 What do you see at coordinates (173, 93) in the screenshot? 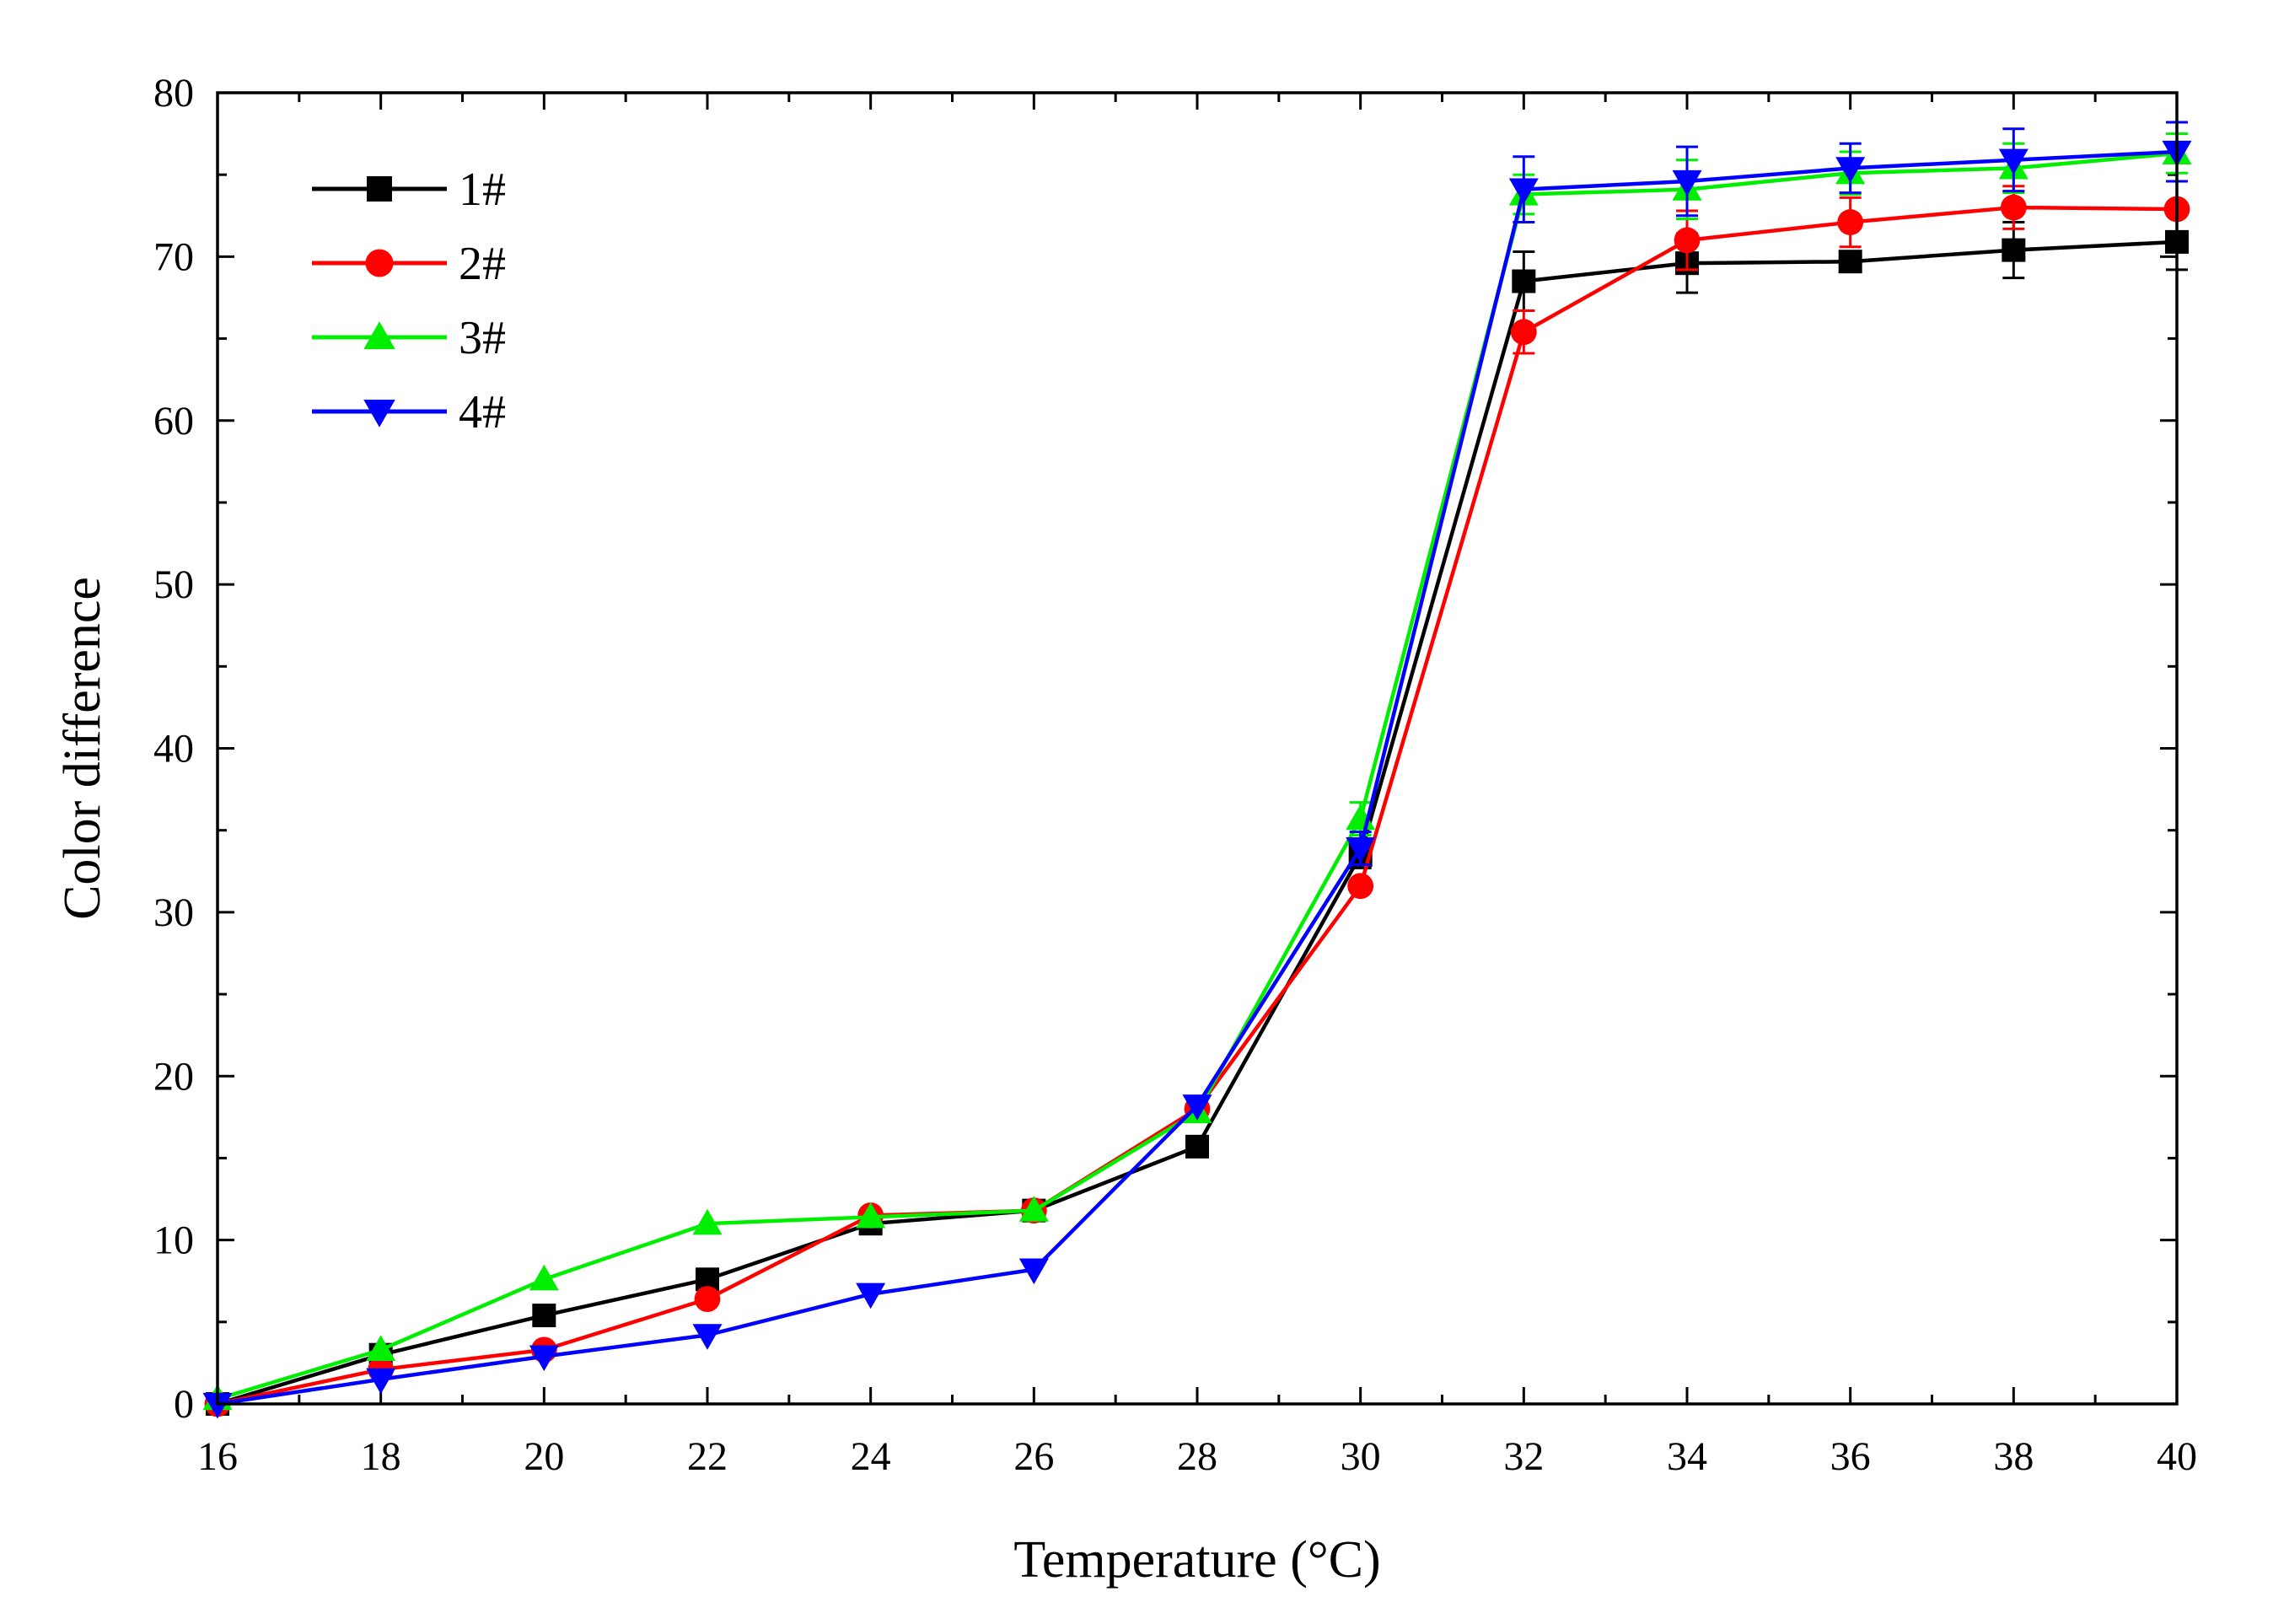
I see `y-tick-label: 80` at bounding box center [173, 93].